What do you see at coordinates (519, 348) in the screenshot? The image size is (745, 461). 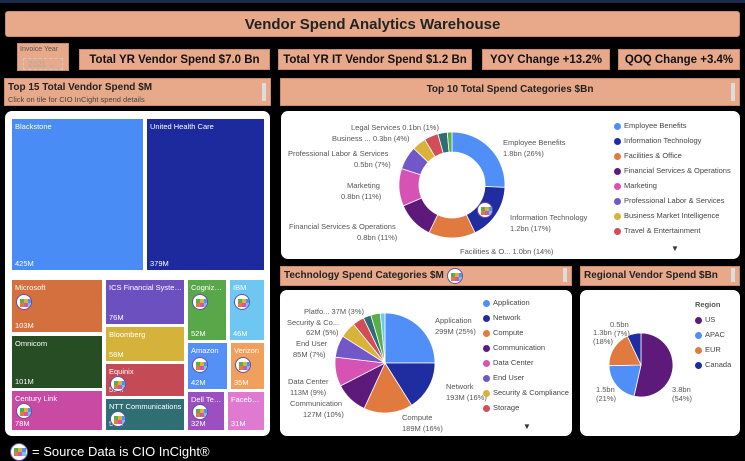 I see `legend-label: Communication` at bounding box center [519, 348].